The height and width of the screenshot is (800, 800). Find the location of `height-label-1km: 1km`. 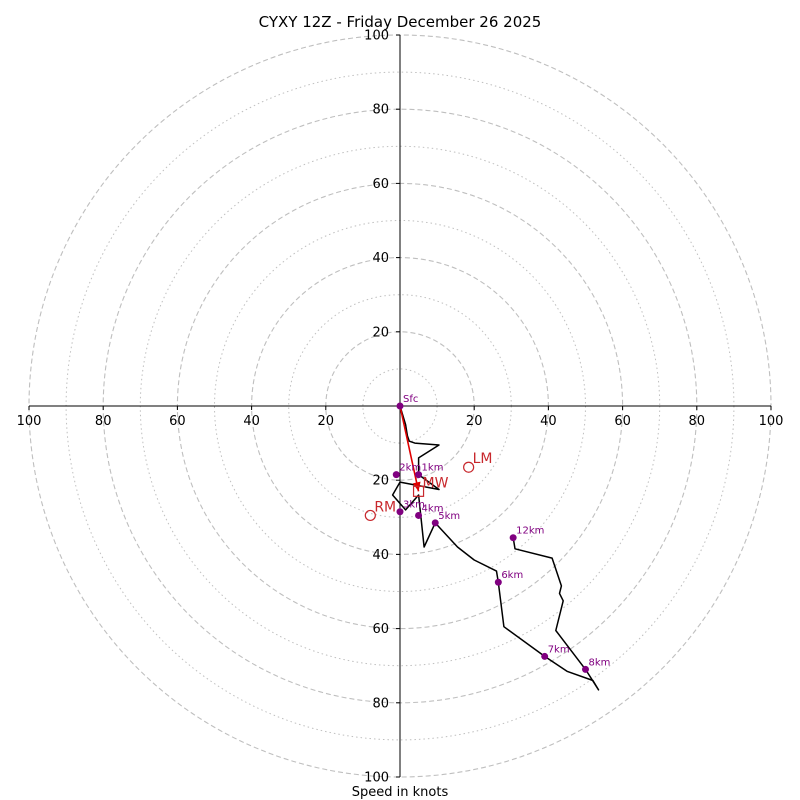

height-label-1km: 1km is located at coordinates (433, 468).